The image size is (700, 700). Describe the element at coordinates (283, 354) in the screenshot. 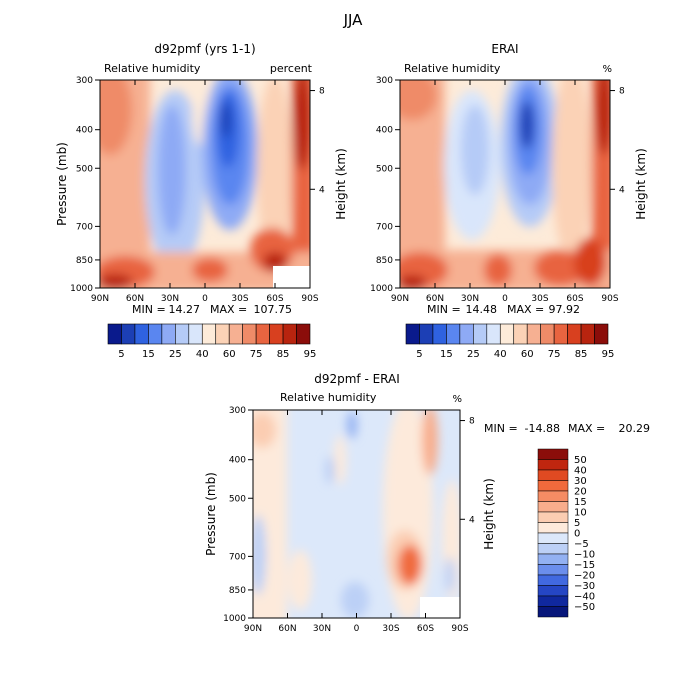

I see `colorbar-label: 85` at that location.